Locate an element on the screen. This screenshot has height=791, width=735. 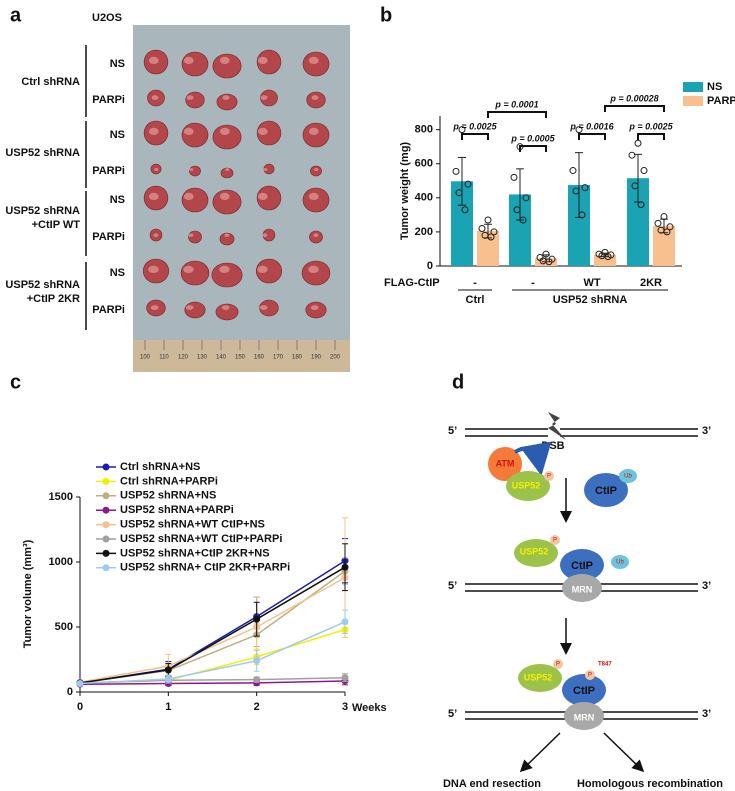
legend-label: NS is located at coordinates (714, 87).